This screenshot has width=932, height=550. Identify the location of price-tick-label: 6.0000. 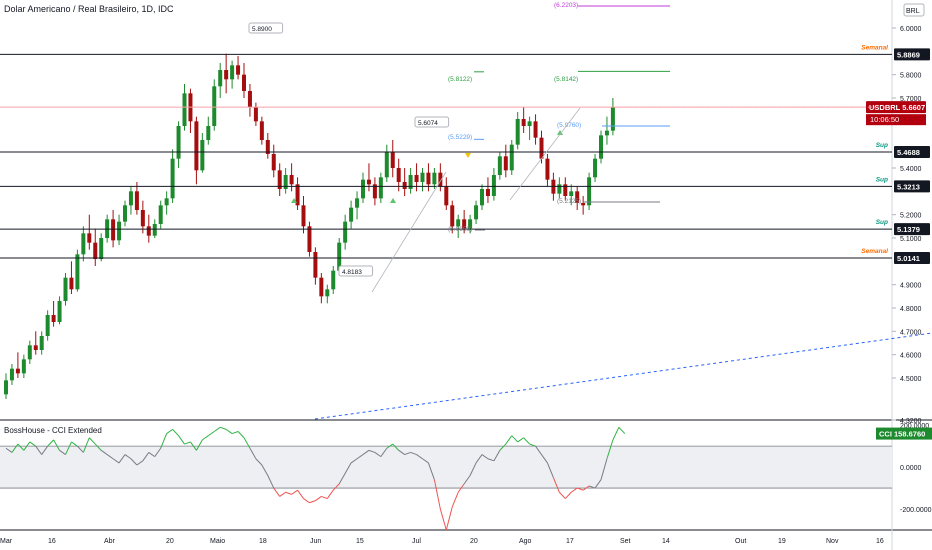
(911, 29).